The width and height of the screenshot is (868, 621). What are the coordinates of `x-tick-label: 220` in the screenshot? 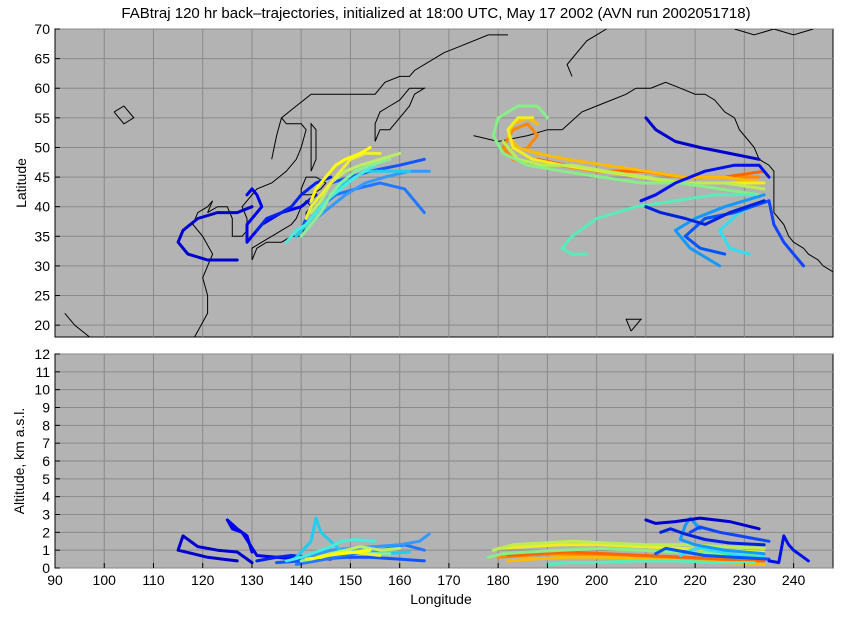 It's located at (695, 580).